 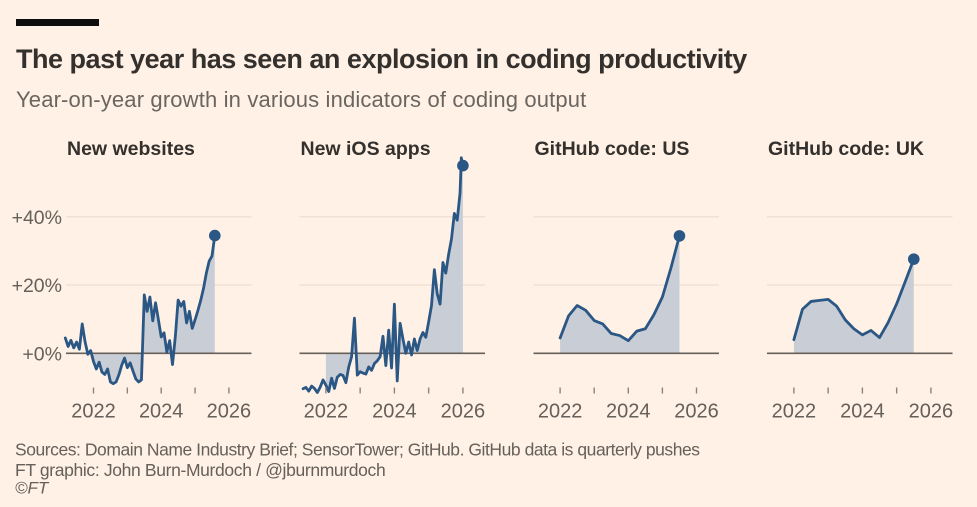 What do you see at coordinates (612, 149) in the screenshot?
I see `svg-text: GitHub code: US` at bounding box center [612, 149].